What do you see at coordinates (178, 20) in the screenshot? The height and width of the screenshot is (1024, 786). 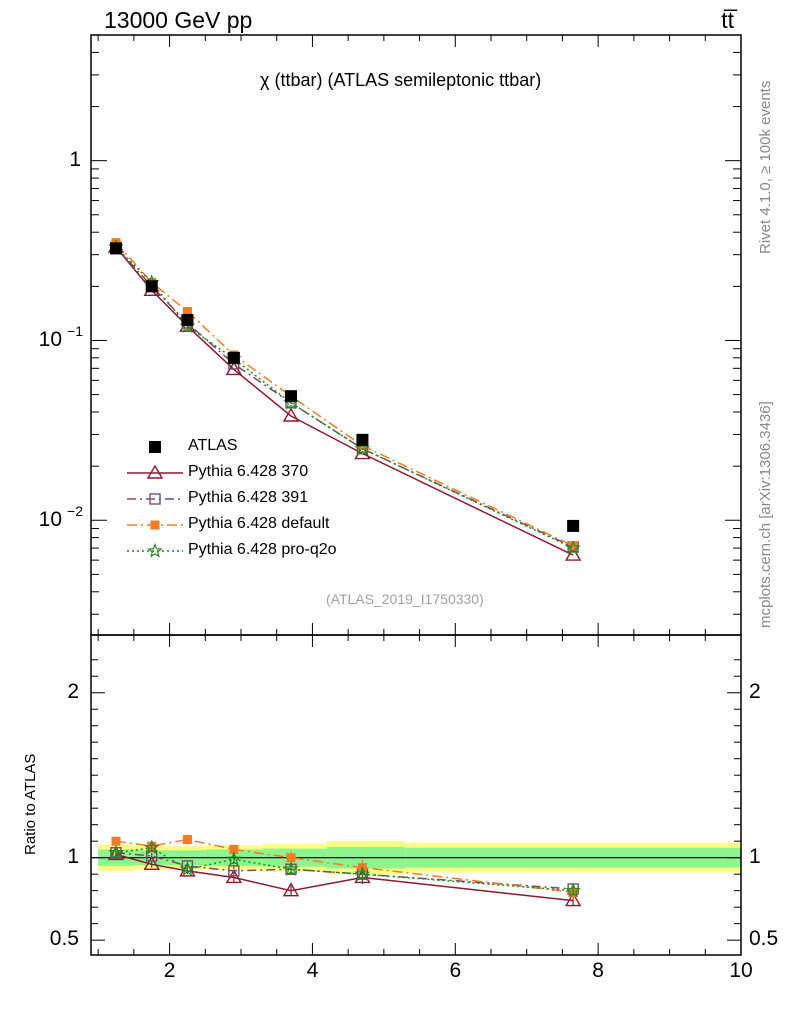 I see `energy-label: 13000 GeV pp` at bounding box center [178, 20].